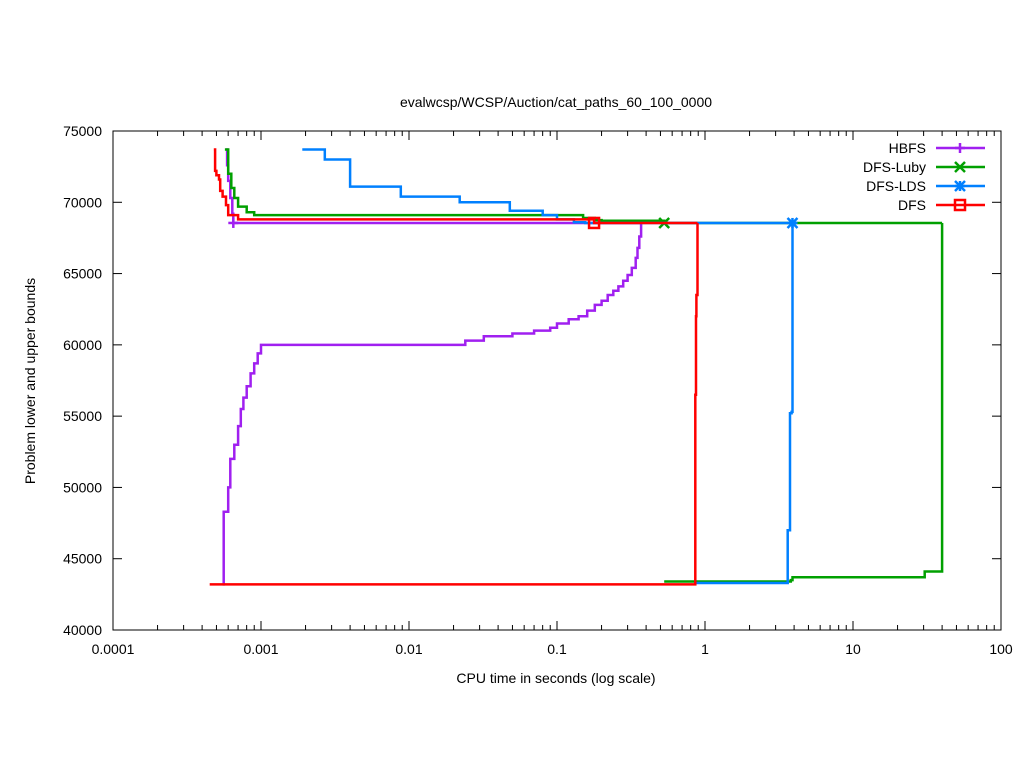  Describe the element at coordinates (233, 222) in the screenshot. I see `series-hbfs-marker` at that location.